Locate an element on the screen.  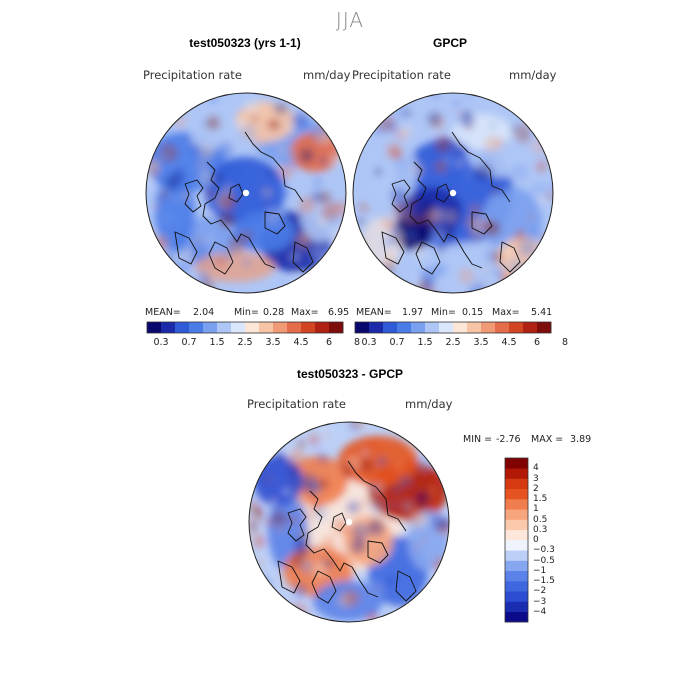
panel-1-polar-map is located at coordinates (246, 193).